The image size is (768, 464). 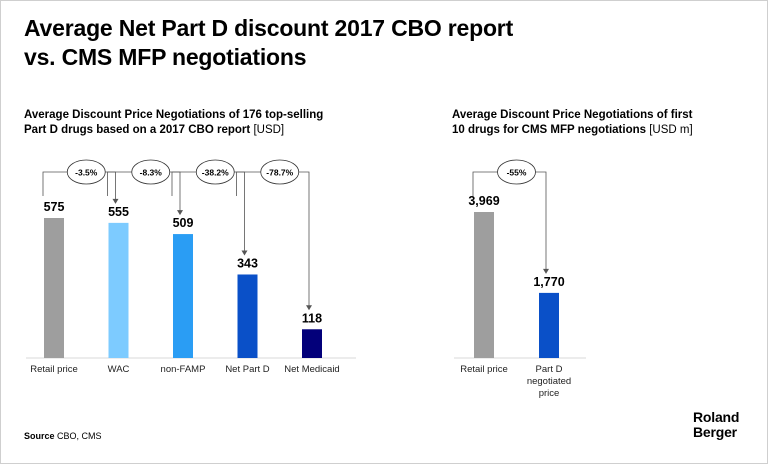 I want to click on value-label-1: 3,969, so click(x=483, y=201).